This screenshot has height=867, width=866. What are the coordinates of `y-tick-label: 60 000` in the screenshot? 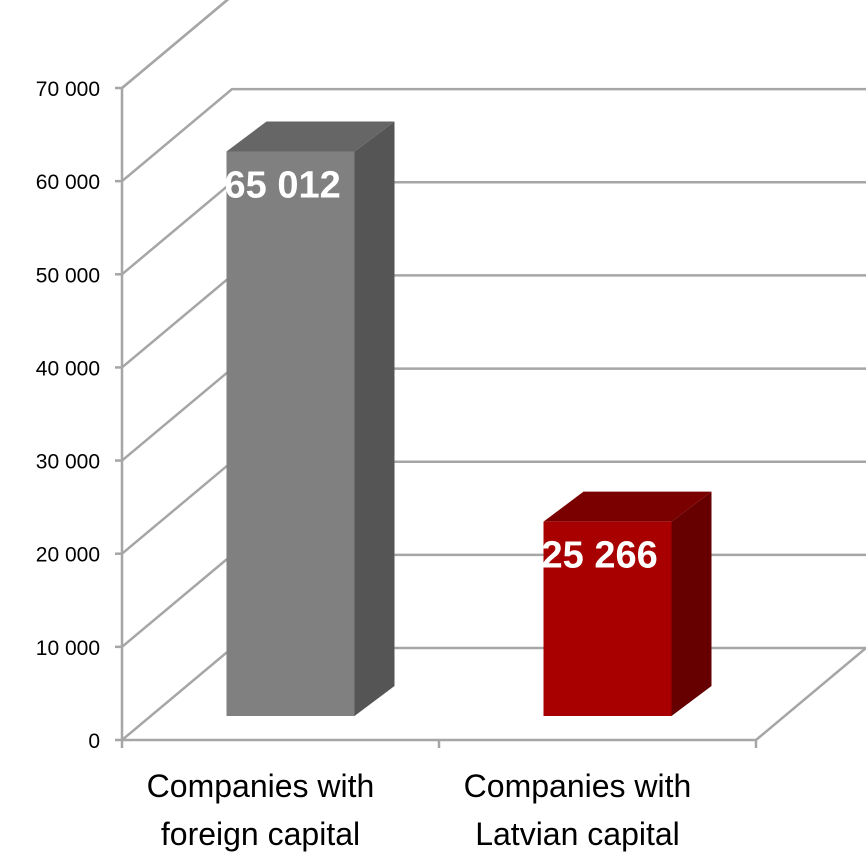 It's located at (68, 182).